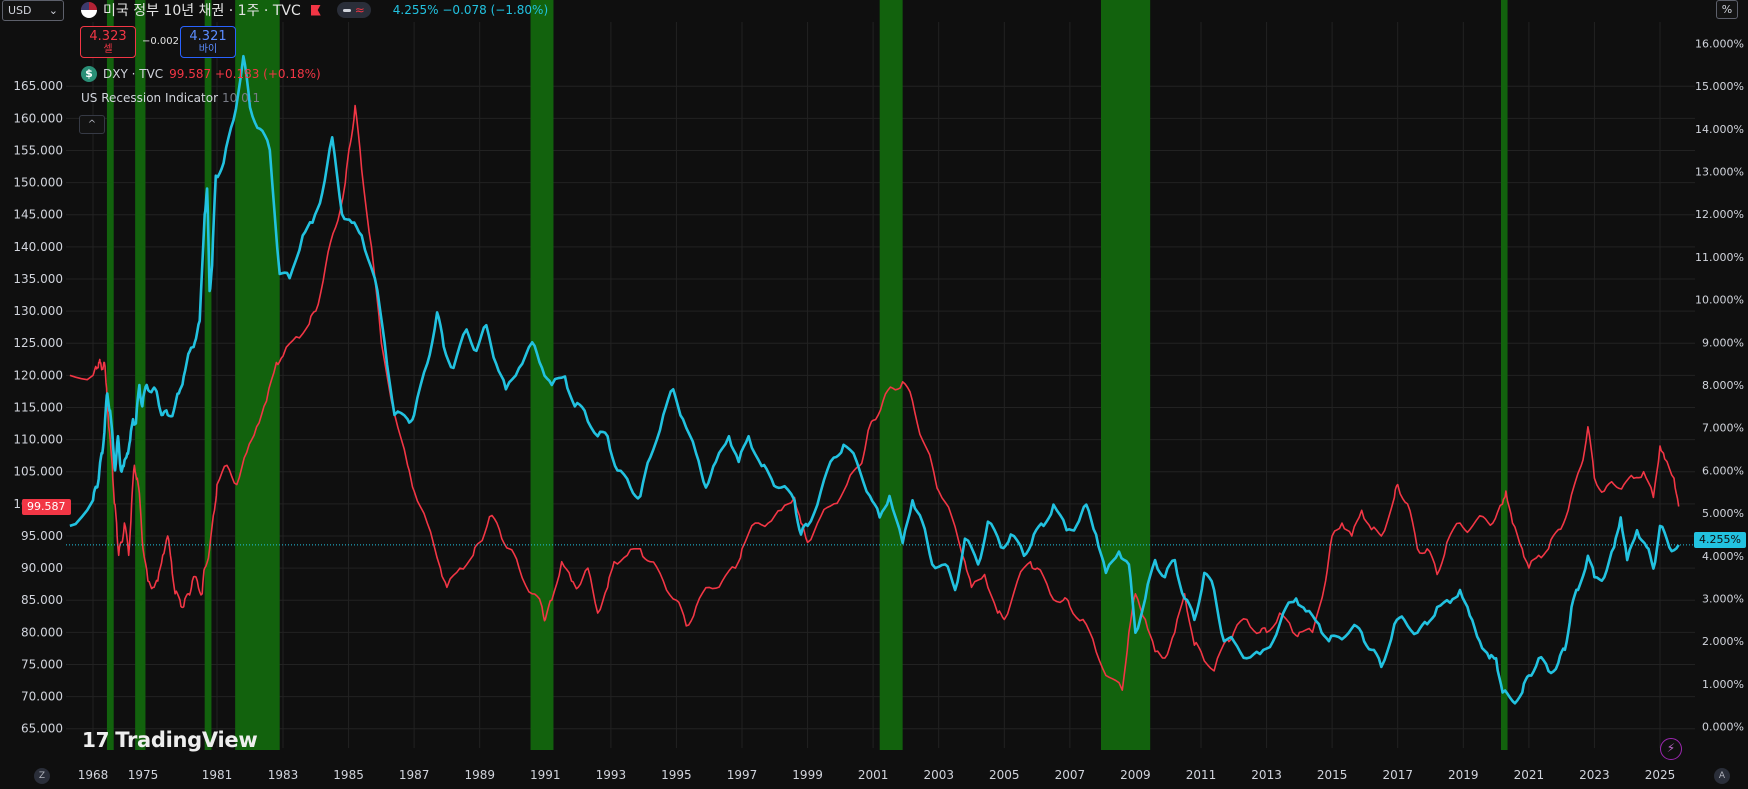 Image resolution: width=1748 pixels, height=789 pixels. What do you see at coordinates (108, 49) in the screenshot?
I see `sell-label: 셀` at bounding box center [108, 49].